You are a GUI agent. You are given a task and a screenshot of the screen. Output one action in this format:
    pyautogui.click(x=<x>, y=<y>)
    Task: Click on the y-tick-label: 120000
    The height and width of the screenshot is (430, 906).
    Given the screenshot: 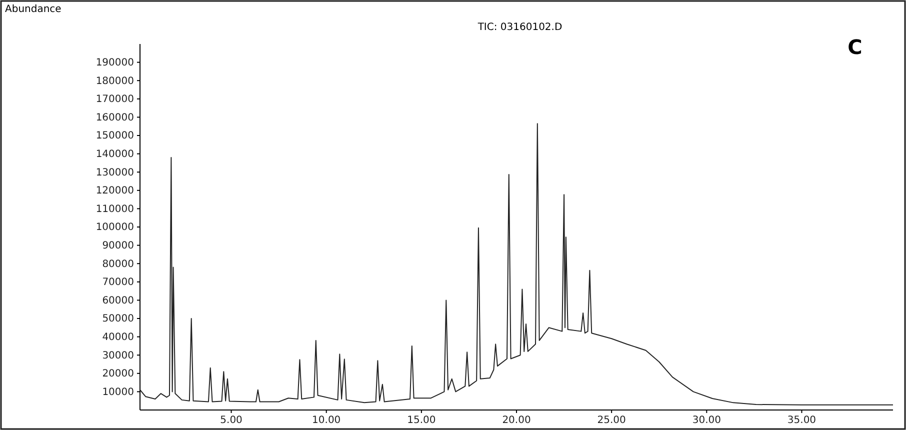 What is the action you would take?
    pyautogui.click(x=115, y=191)
    